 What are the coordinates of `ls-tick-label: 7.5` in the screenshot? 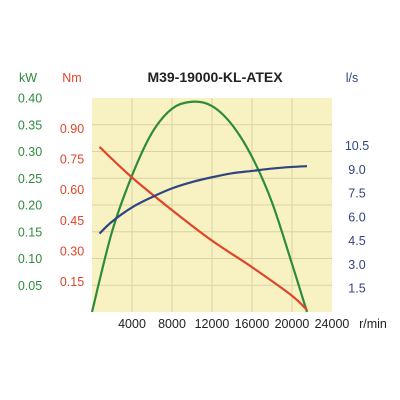 It's located at (356, 194).